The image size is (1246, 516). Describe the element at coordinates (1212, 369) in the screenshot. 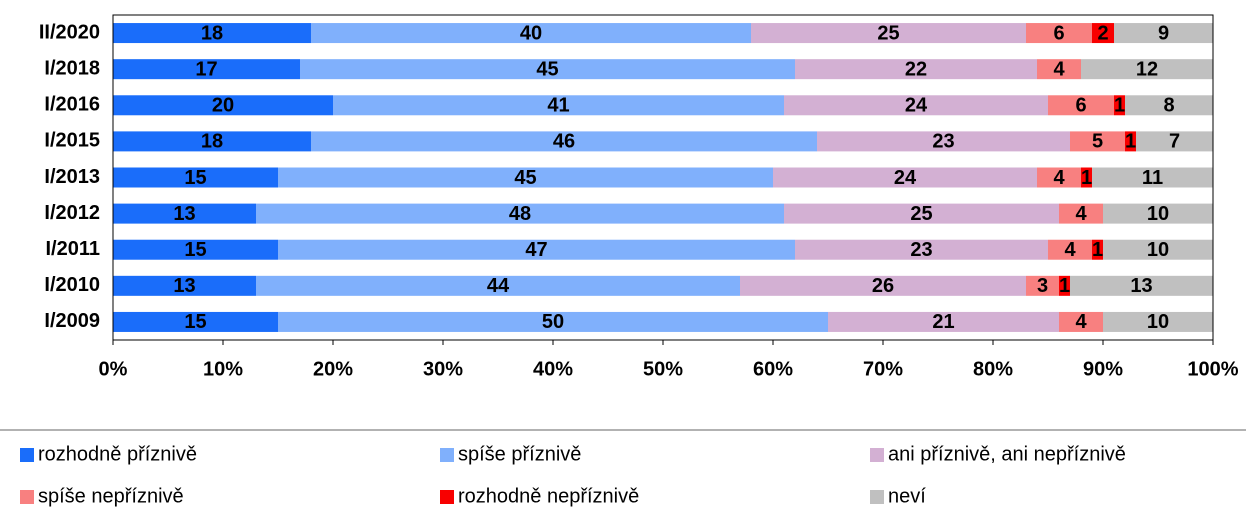

I see `x-tick-label: 100%` at that location.